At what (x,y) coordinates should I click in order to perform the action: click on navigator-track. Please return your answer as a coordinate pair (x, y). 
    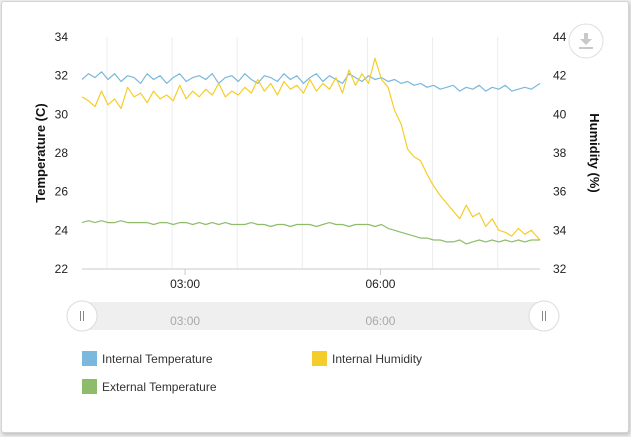
    Looking at the image, I should click on (313, 316).